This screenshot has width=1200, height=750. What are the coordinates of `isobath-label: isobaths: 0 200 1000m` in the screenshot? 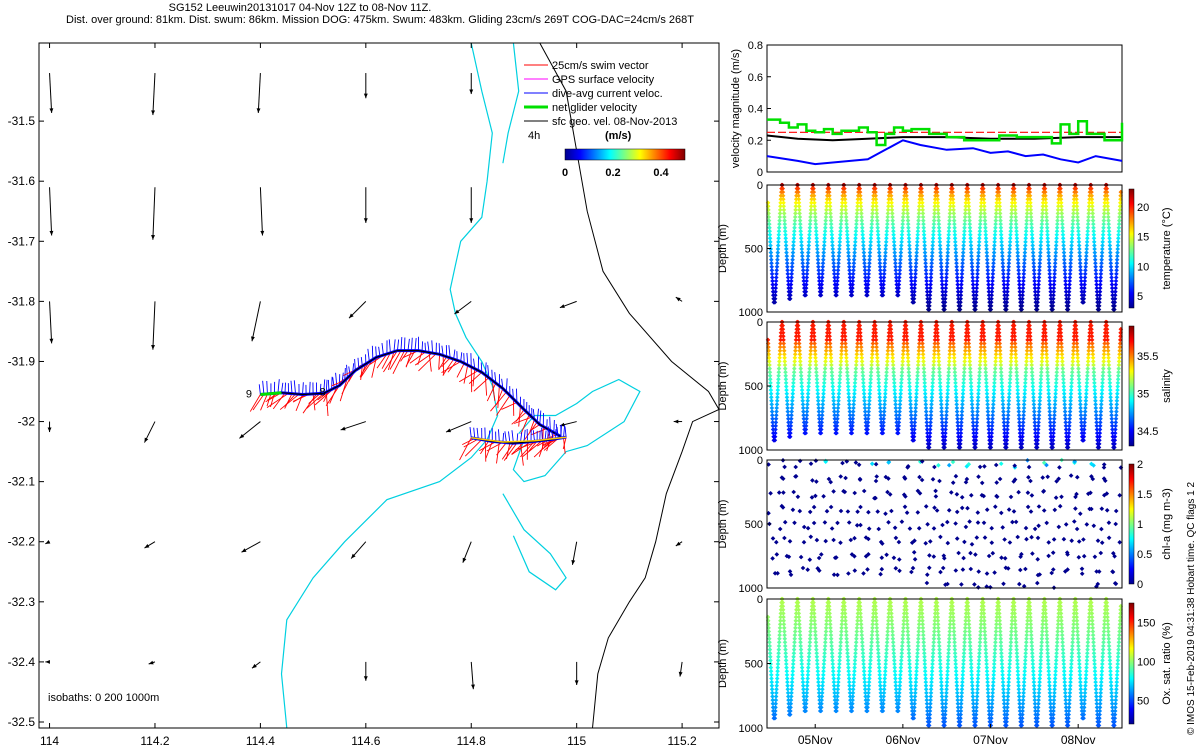 It's located at (103, 698).